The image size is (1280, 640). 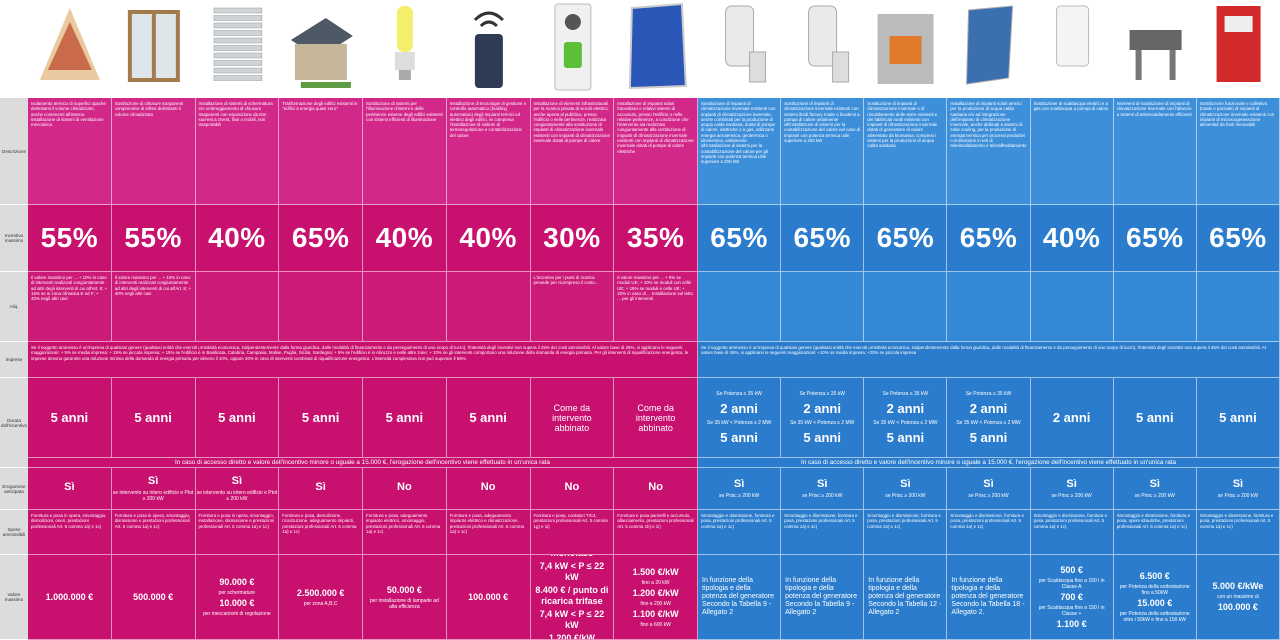 I want to click on max-value-text: per Scaldacqua fino a 150 l in Classe A, so click(x=1071, y=583).